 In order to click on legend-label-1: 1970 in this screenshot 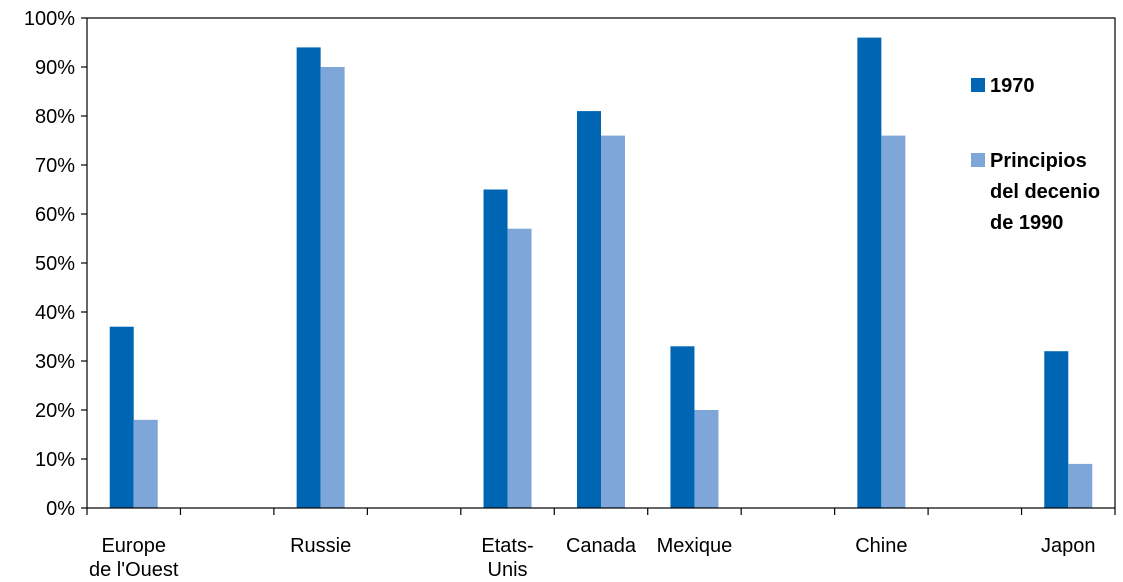, I will do `click(1012, 86)`.